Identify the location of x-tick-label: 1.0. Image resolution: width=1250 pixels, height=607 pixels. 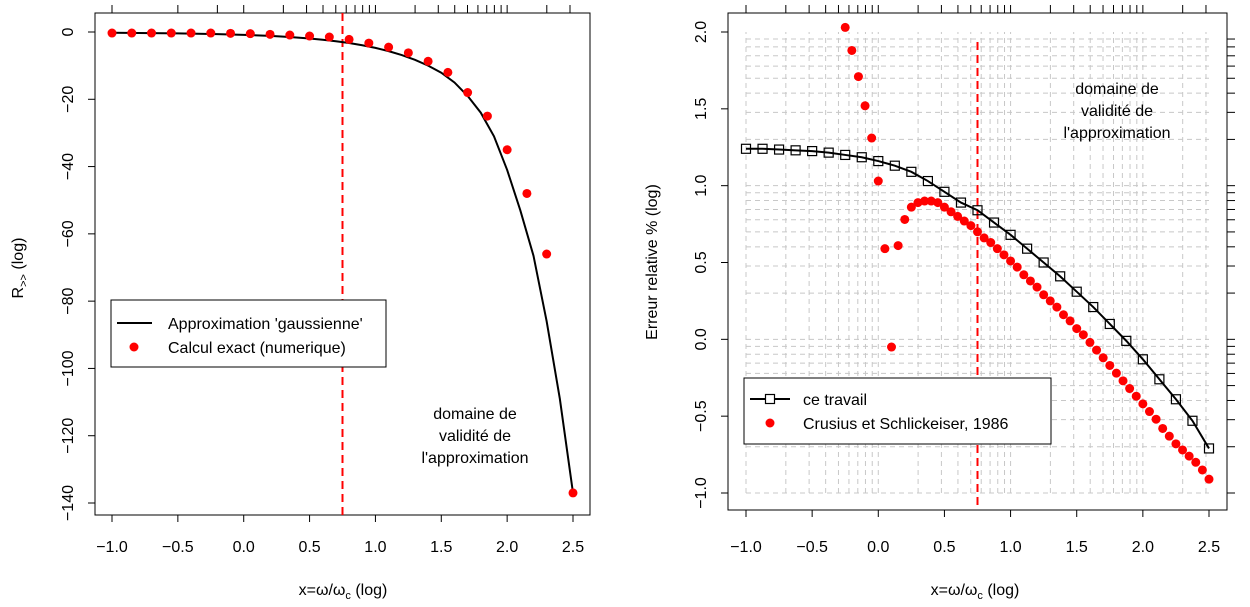
(375, 547).